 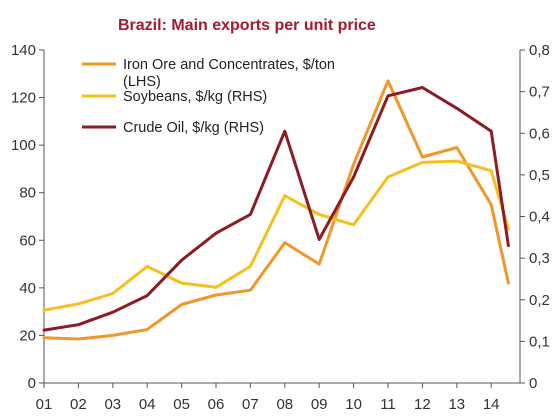 I want to click on legend-label-3: Crude Oil, $/kg (RHS), so click(x=193, y=128).